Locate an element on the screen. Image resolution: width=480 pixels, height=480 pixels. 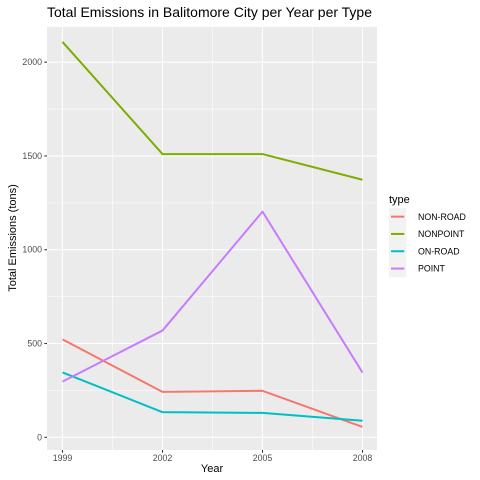
x-tick-label: 2005 is located at coordinates (263, 458).